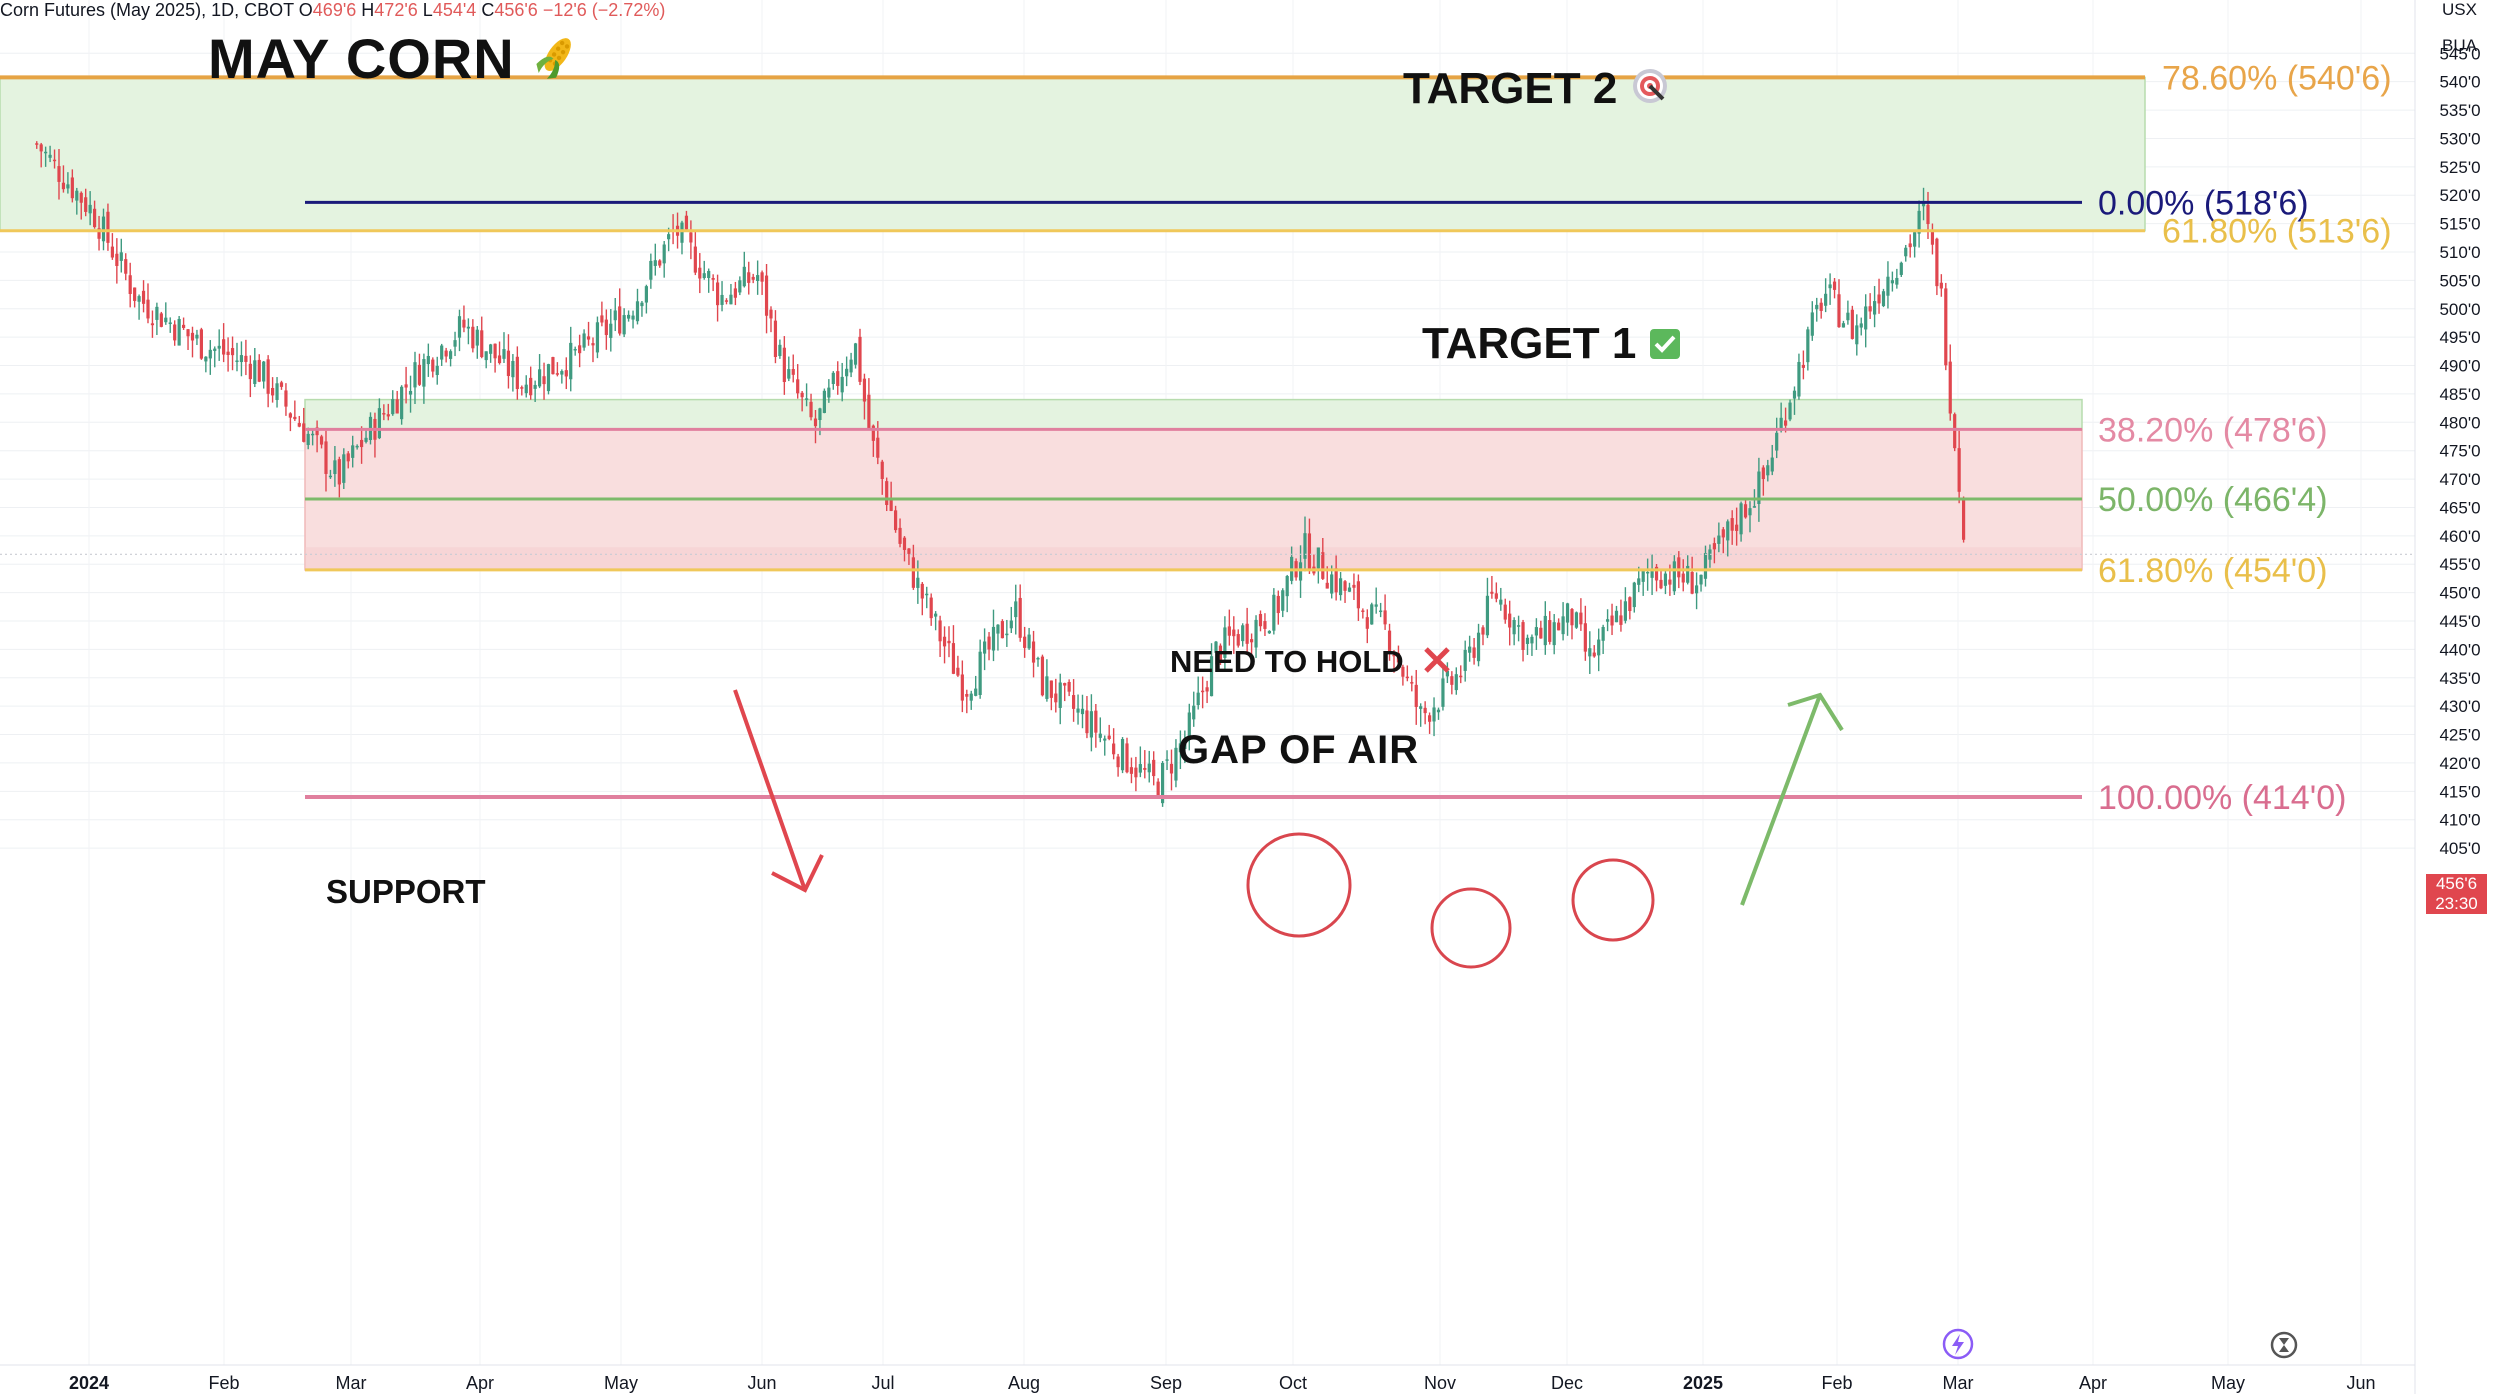 The height and width of the screenshot is (1399, 2500). Describe the element at coordinates (2459, 763) in the screenshot. I see `price-tick-label: 420'0` at that location.